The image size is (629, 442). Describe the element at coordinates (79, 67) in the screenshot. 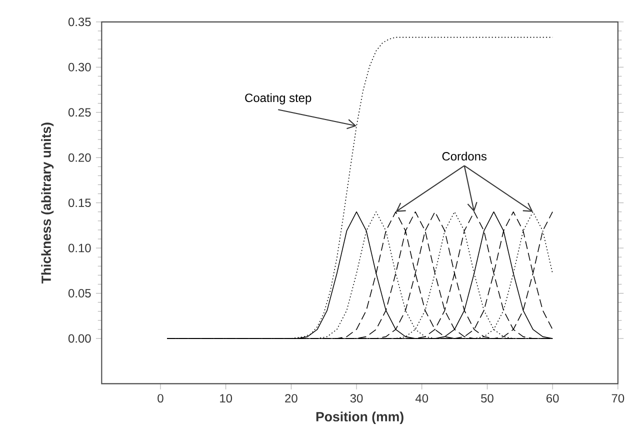

I see `y-tick-label: 0.30` at that location.